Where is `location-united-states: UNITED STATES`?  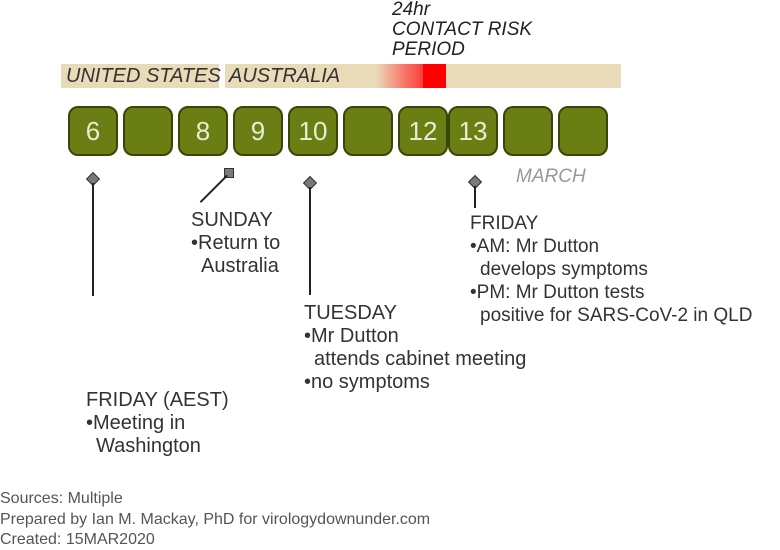 location-united-states: UNITED STATES is located at coordinates (143, 76).